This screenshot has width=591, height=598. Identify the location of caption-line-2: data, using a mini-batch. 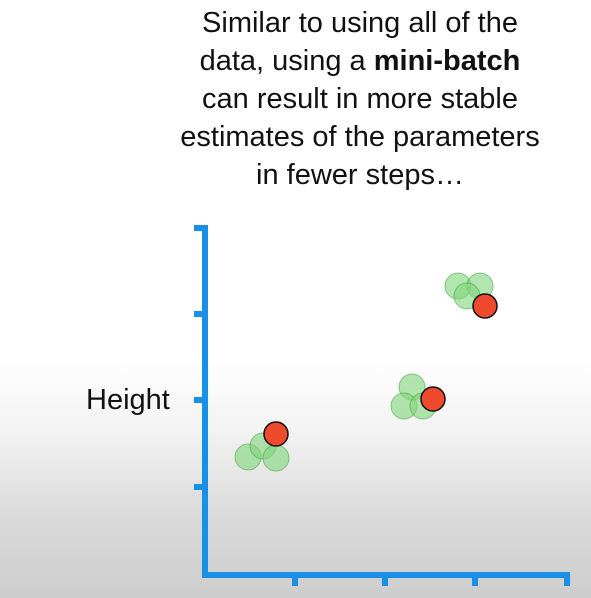
(360, 61).